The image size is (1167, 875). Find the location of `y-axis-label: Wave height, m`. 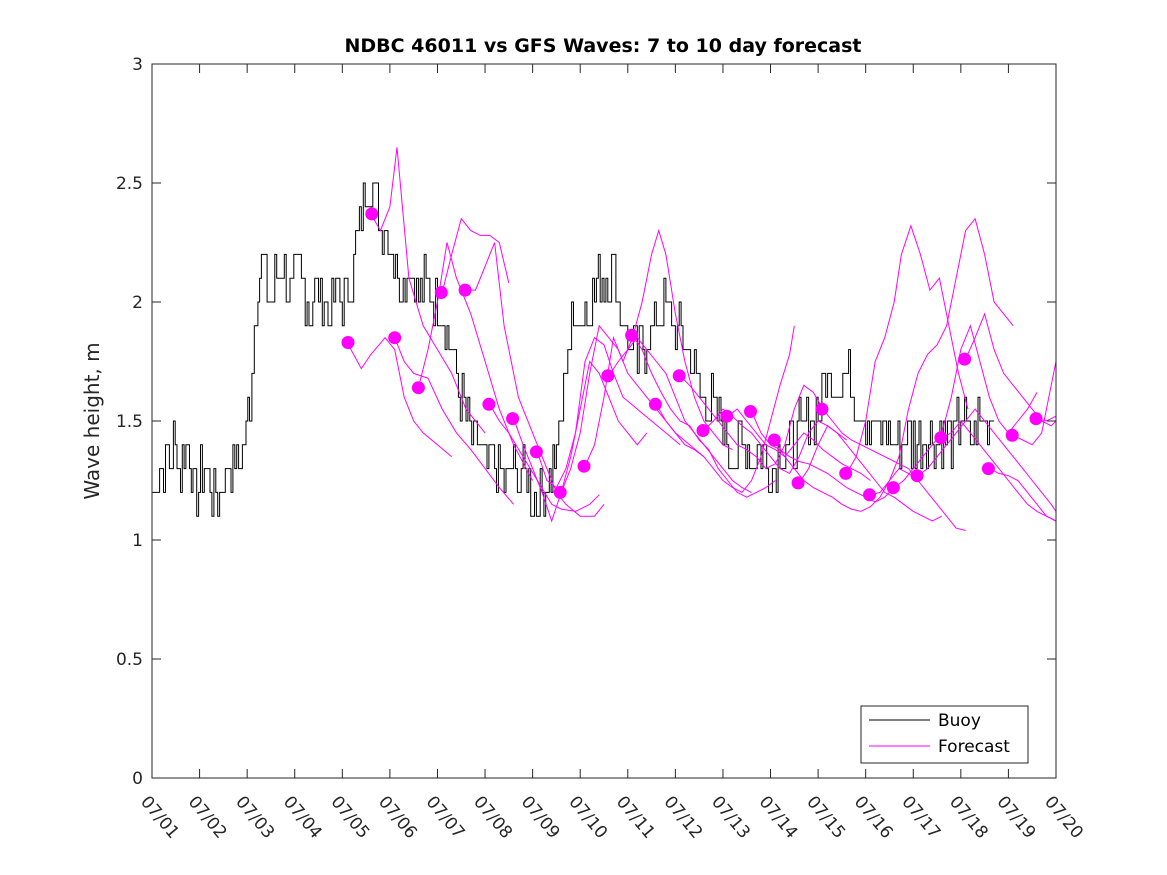

y-axis-label: Wave height, m is located at coordinates (92, 420).